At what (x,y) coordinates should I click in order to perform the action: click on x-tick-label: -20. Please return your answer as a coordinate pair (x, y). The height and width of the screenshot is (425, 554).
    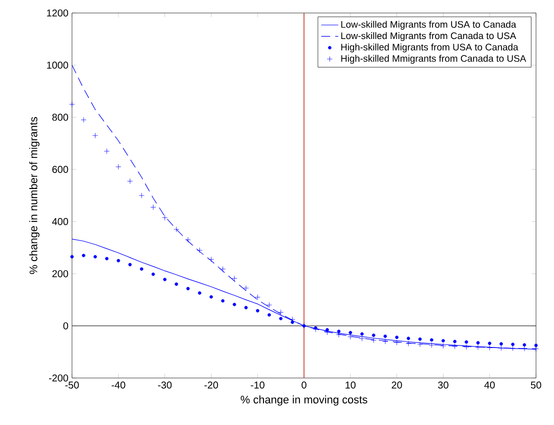
    Looking at the image, I should click on (211, 385).